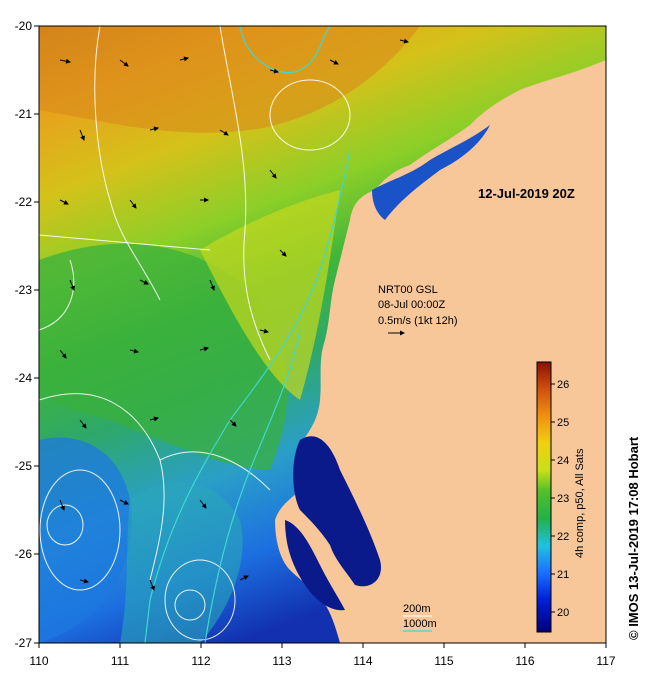 This screenshot has height=684, width=647. What do you see at coordinates (580, 503) in the screenshot?
I see `colorbar-title: 4h comp, p50, All Sats` at bounding box center [580, 503].